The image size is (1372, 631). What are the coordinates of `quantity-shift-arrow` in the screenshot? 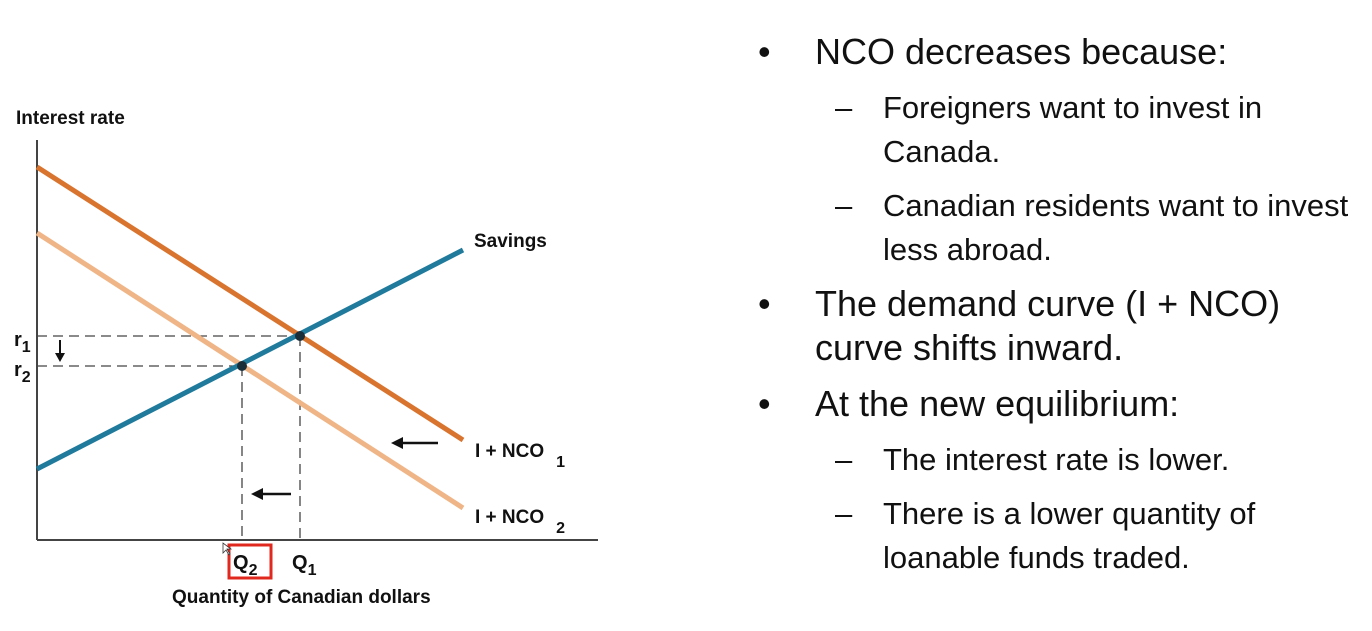 It's located at (271, 494).